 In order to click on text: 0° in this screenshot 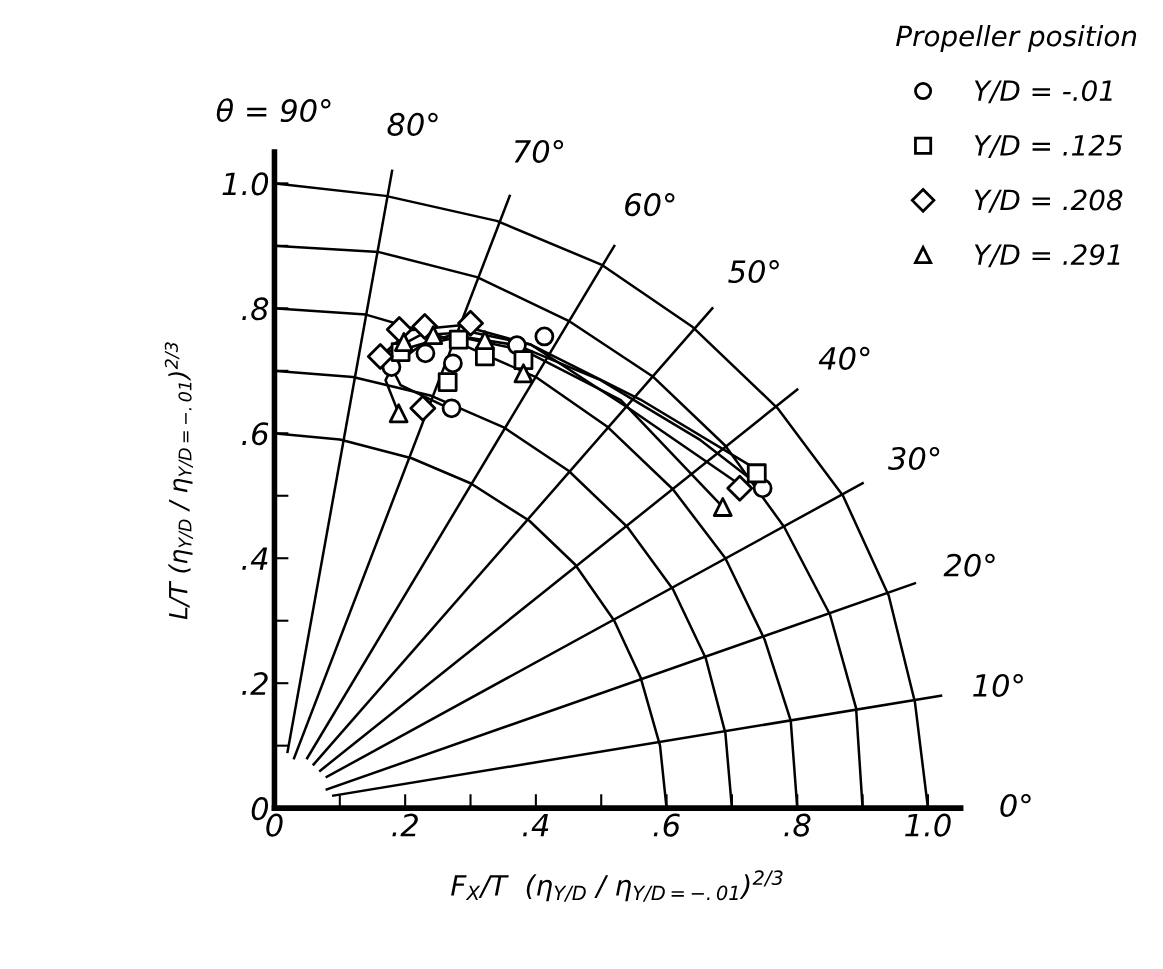, I will do `click(1015, 805)`.